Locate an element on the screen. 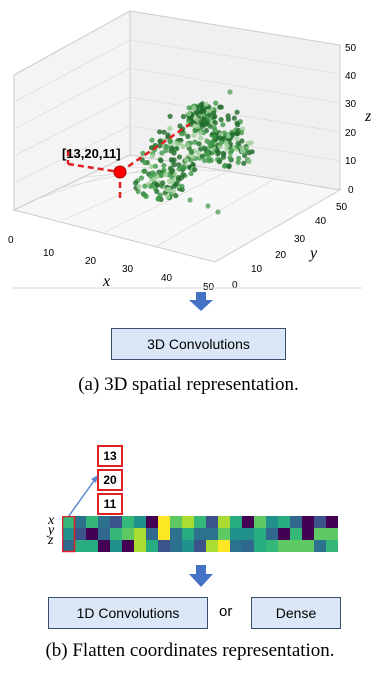  caption-a: (a) 3D spatial representation. is located at coordinates (188, 384).